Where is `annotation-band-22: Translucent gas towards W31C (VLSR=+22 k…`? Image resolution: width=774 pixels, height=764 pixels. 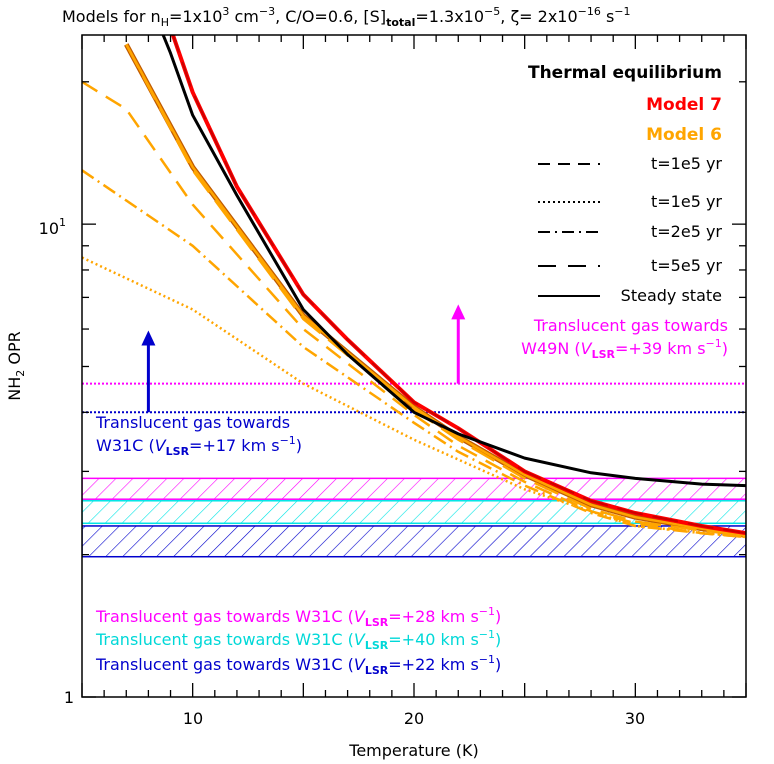
annotation-band-22: Translucent gas towards W31C (VLSR=+22 k… is located at coordinates (298, 665).